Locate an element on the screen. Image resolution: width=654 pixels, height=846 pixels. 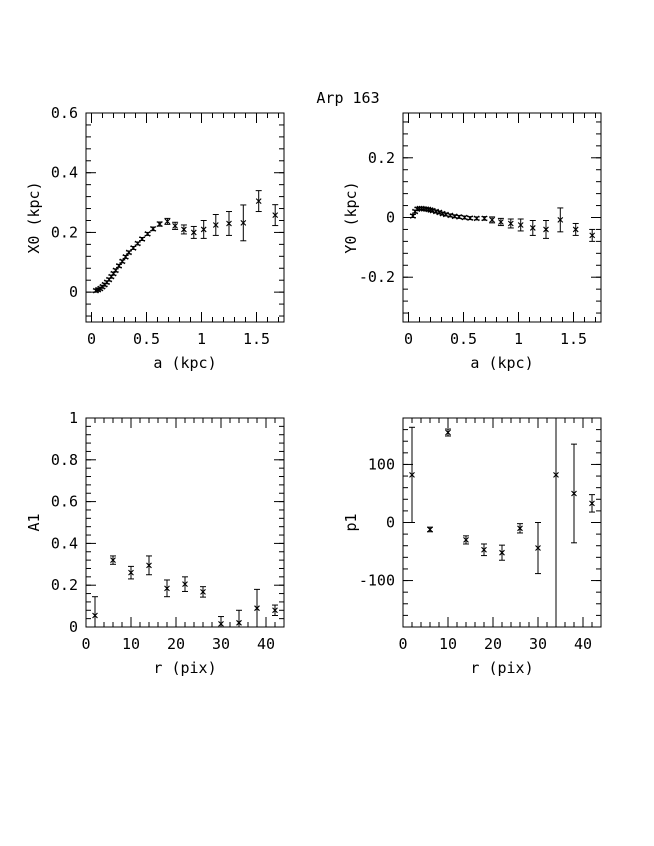
y-axis-label: p1 is located at coordinates (351, 522).